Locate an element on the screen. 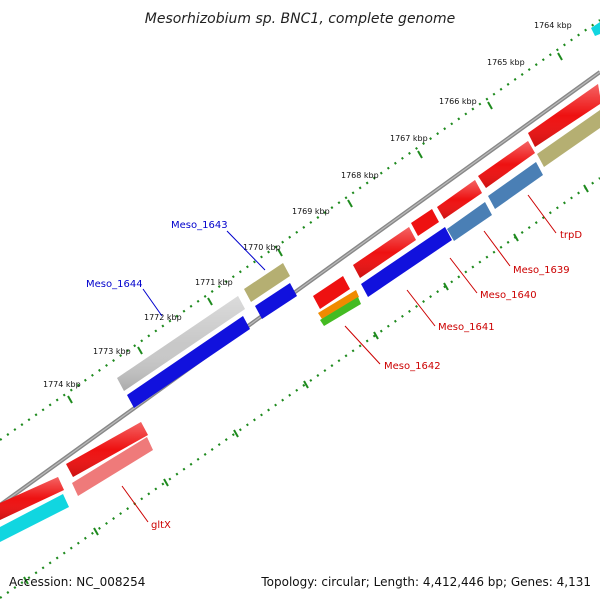  gene-feature-grey is located at coordinates (181, 343).